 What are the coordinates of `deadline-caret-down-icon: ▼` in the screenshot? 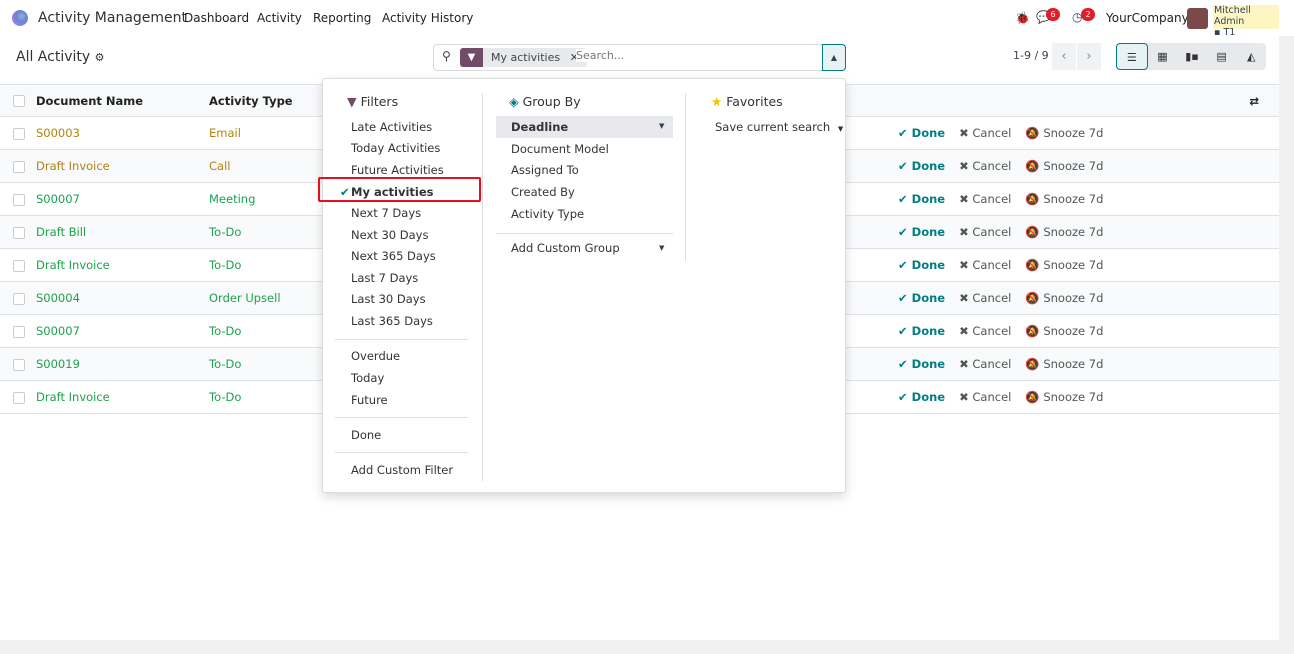 It's located at (662, 126).